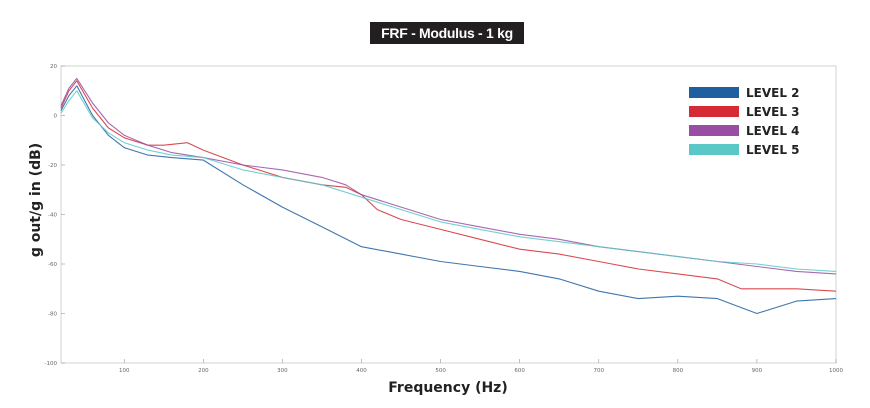 Image resolution: width=870 pixels, height=408 pixels. What do you see at coordinates (757, 371) in the screenshot?
I see `x-tick-label: 900` at bounding box center [757, 371].